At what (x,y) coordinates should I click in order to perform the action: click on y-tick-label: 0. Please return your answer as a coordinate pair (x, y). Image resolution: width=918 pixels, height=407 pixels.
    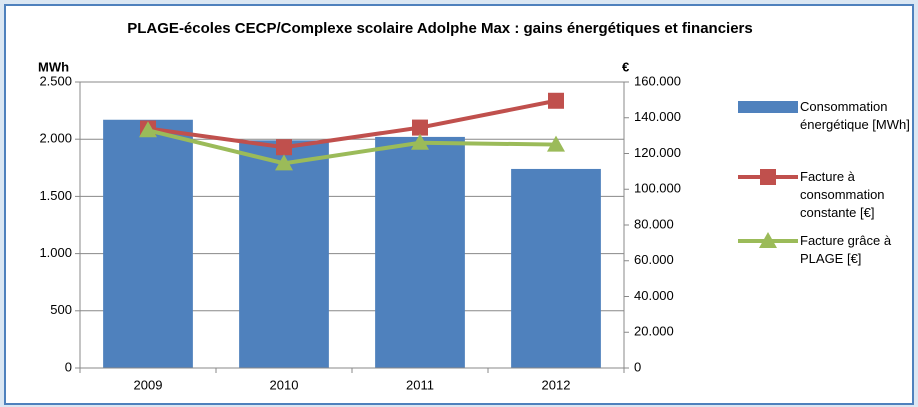
    Looking at the image, I should click on (68, 366).